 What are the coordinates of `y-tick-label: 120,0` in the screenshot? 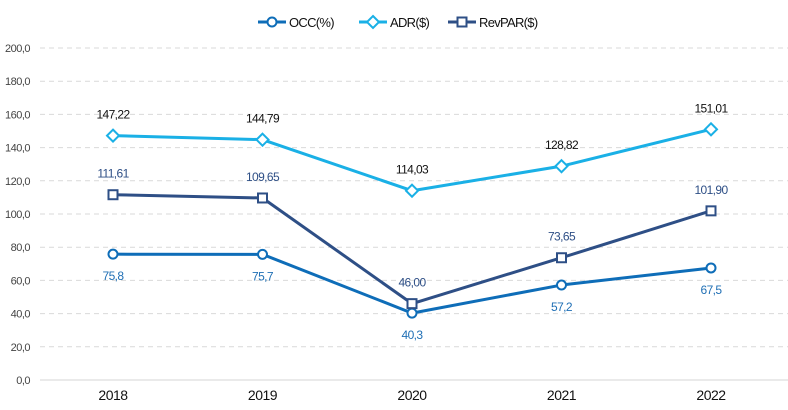 It's located at (17, 182).